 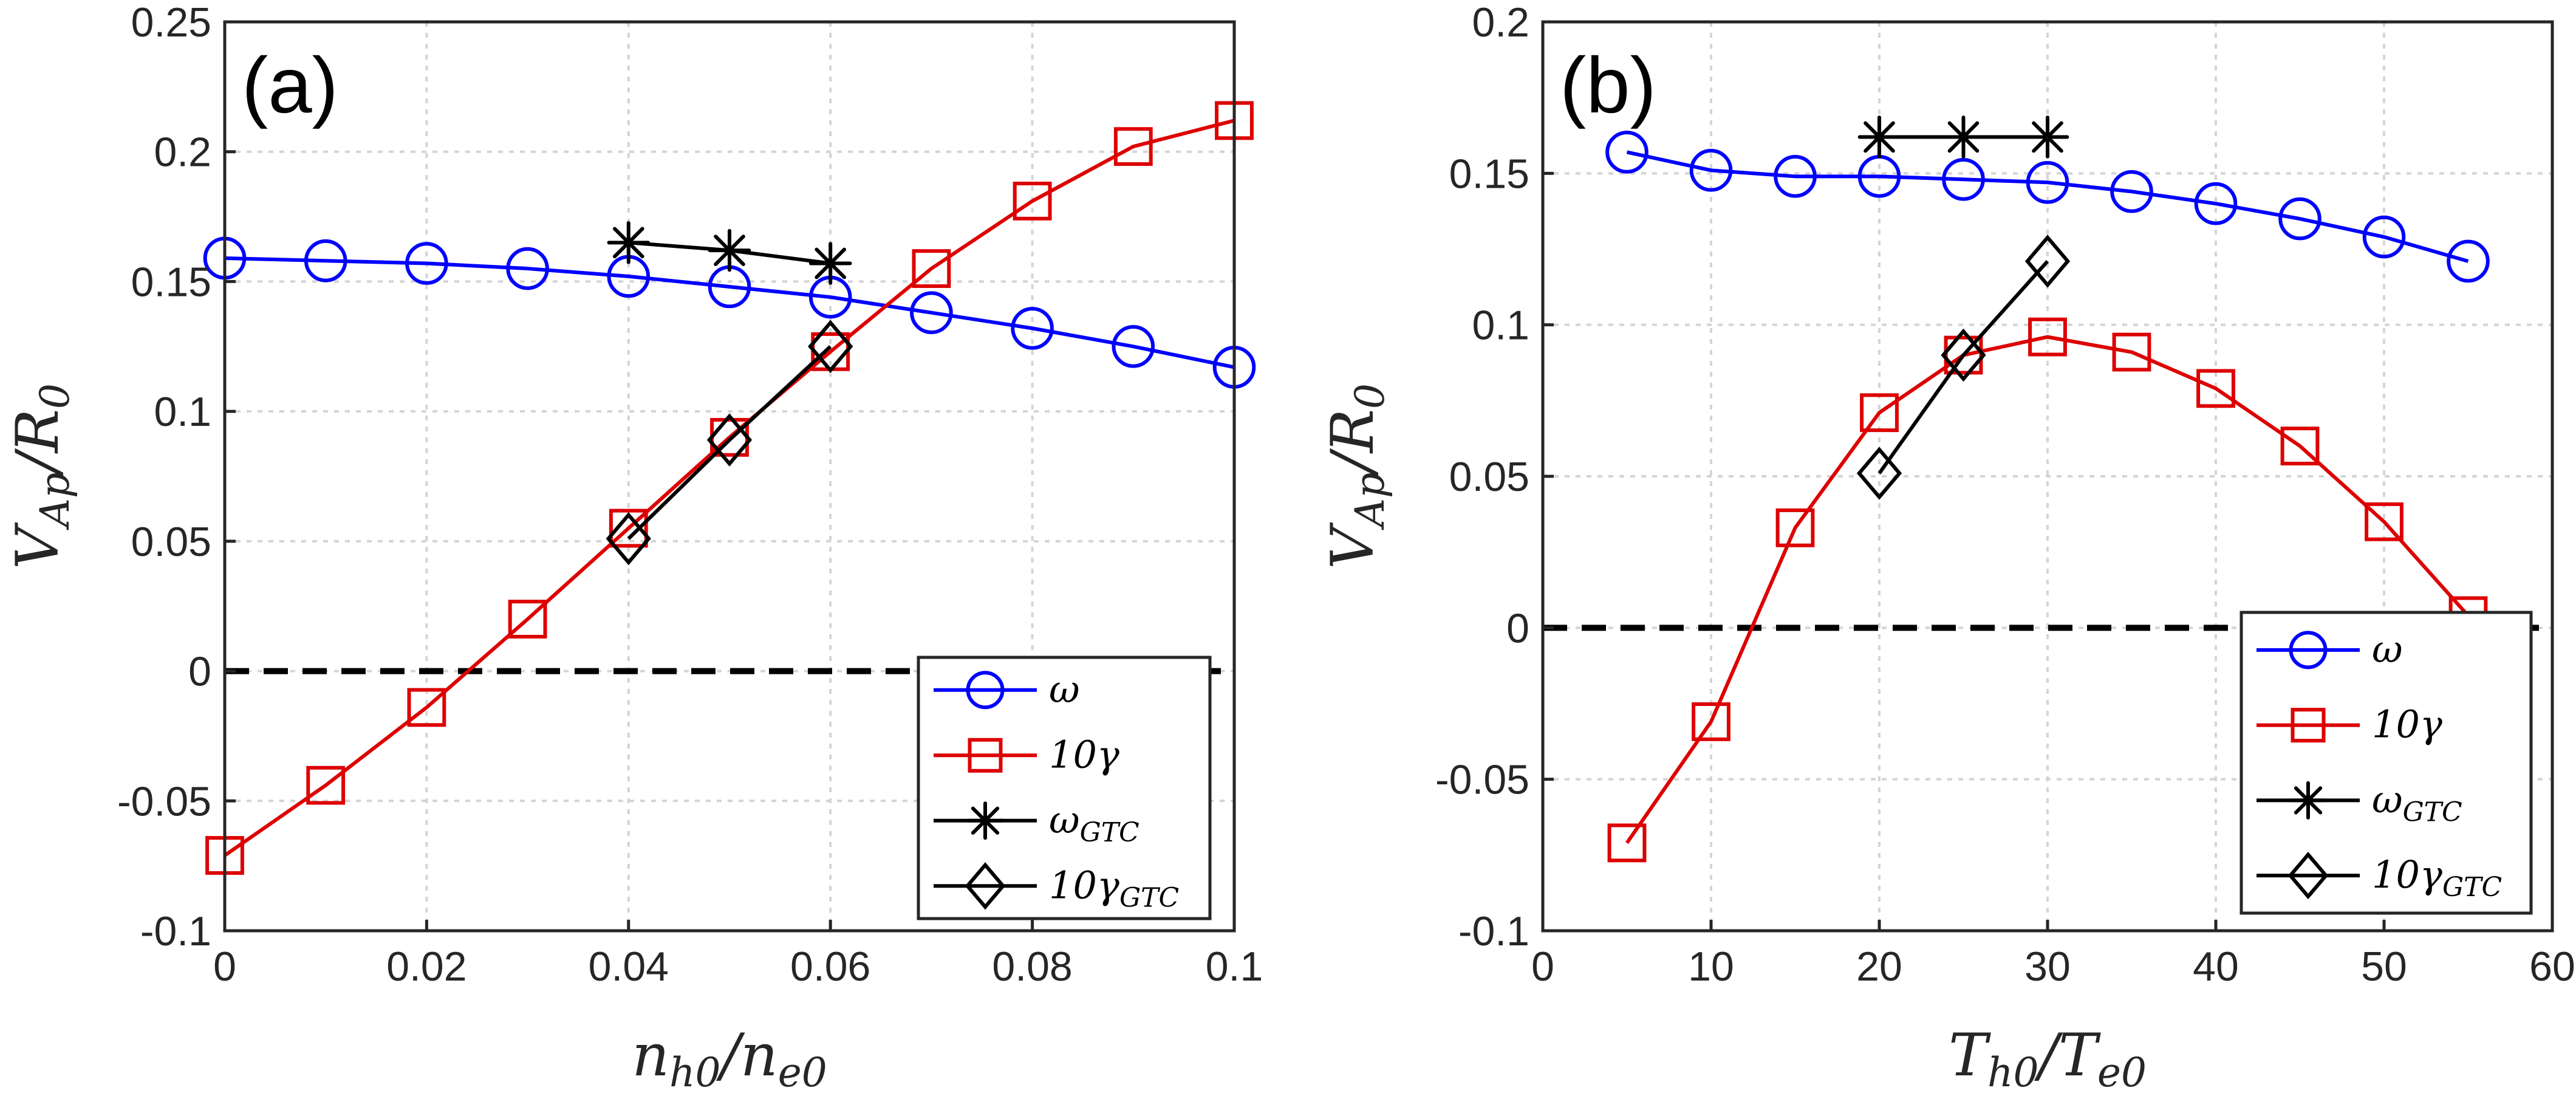 I want to click on panel-label: (a), so click(x=290, y=85).